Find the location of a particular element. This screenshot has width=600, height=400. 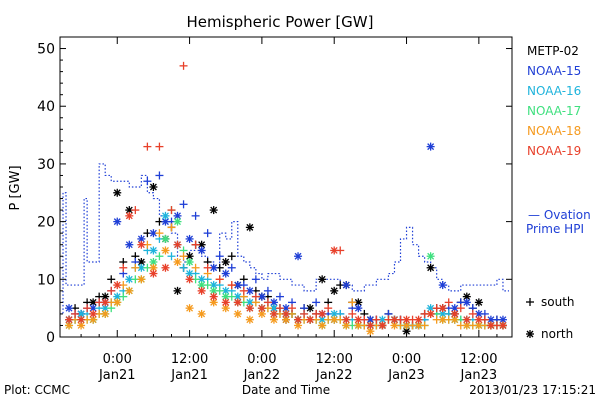

y-tick-label: 0 is located at coordinates (50, 338).